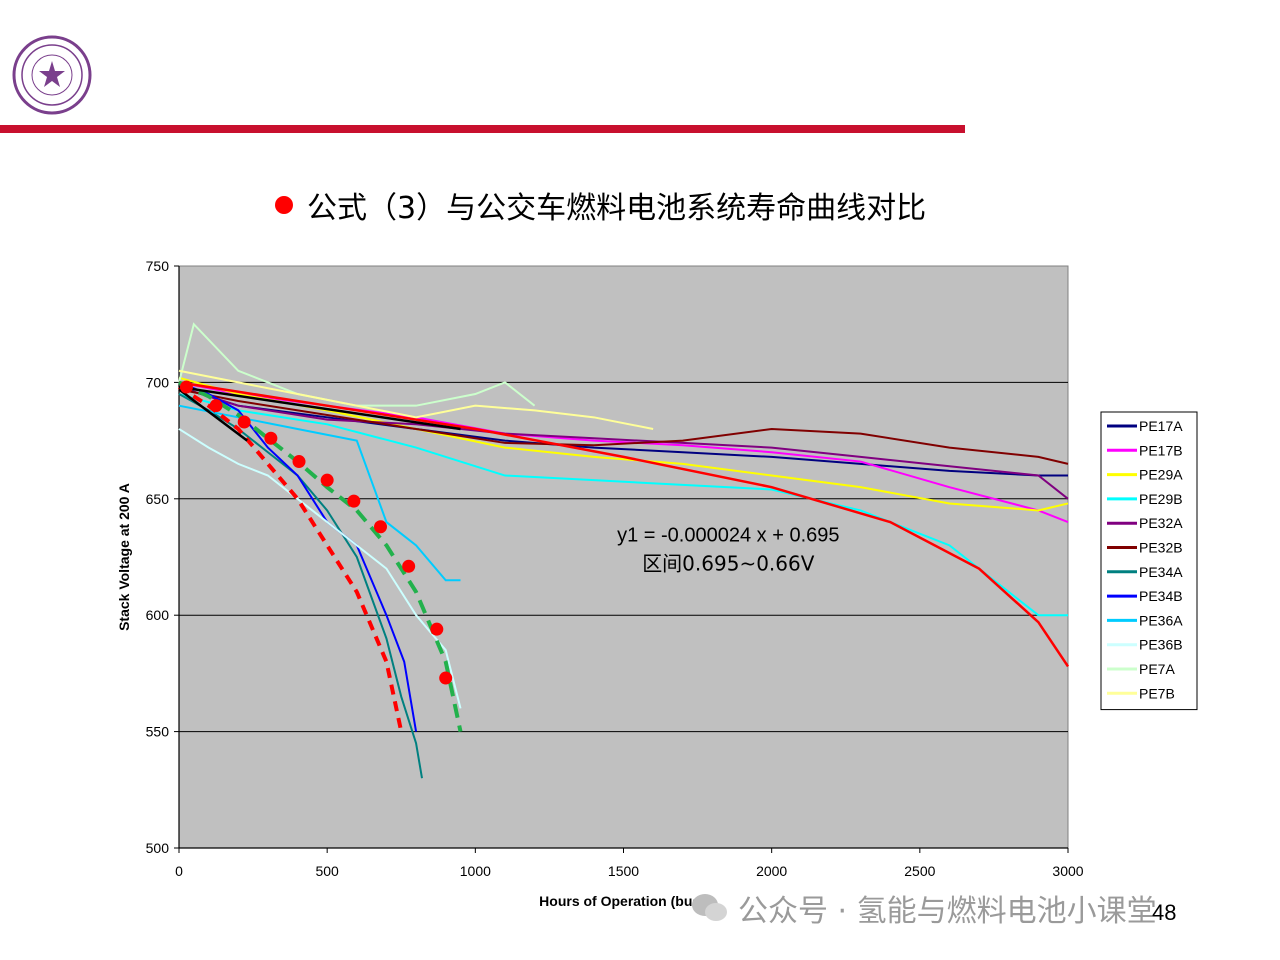  What do you see at coordinates (1161, 572) in the screenshot?
I see `legend-label-pe34a: PE34A` at bounding box center [1161, 572].